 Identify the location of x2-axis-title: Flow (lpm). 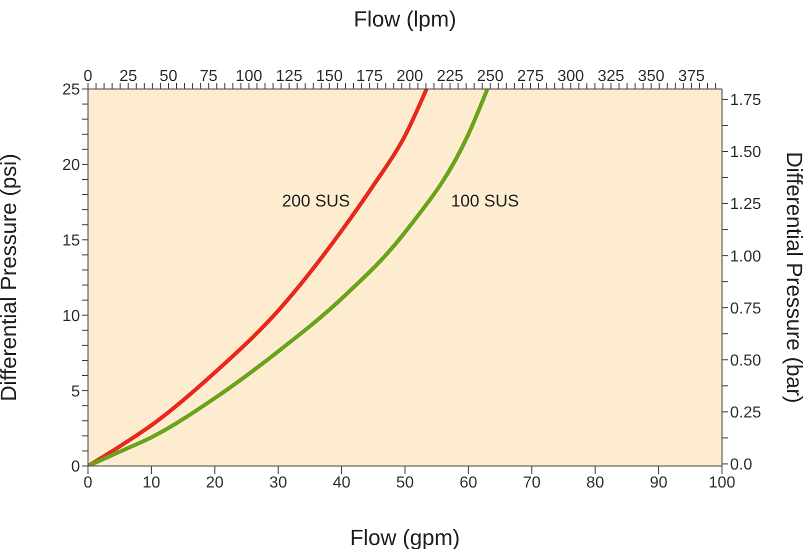
(405, 19).